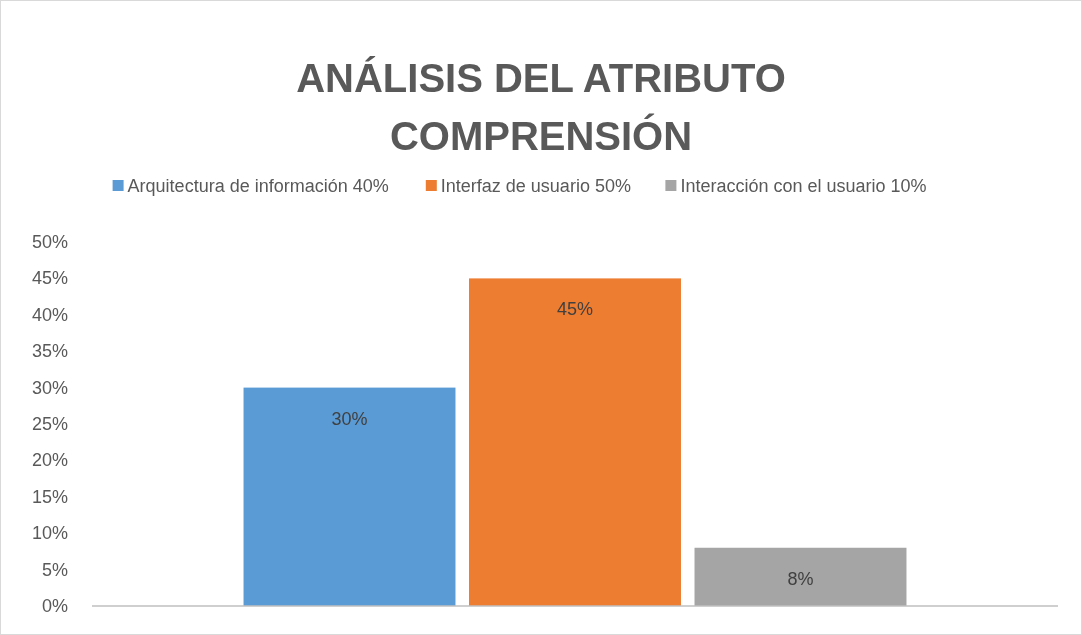 The image size is (1082, 635). What do you see at coordinates (54, 569) in the screenshot?
I see `y-tick-label: 5%` at bounding box center [54, 569].